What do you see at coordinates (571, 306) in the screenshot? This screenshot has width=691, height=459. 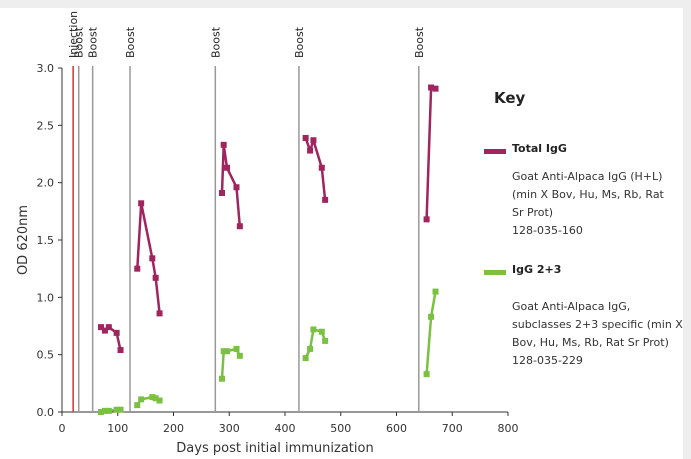 I see `legend-desc-line: Goat Anti-Alpaca IgG,` at bounding box center [571, 306].